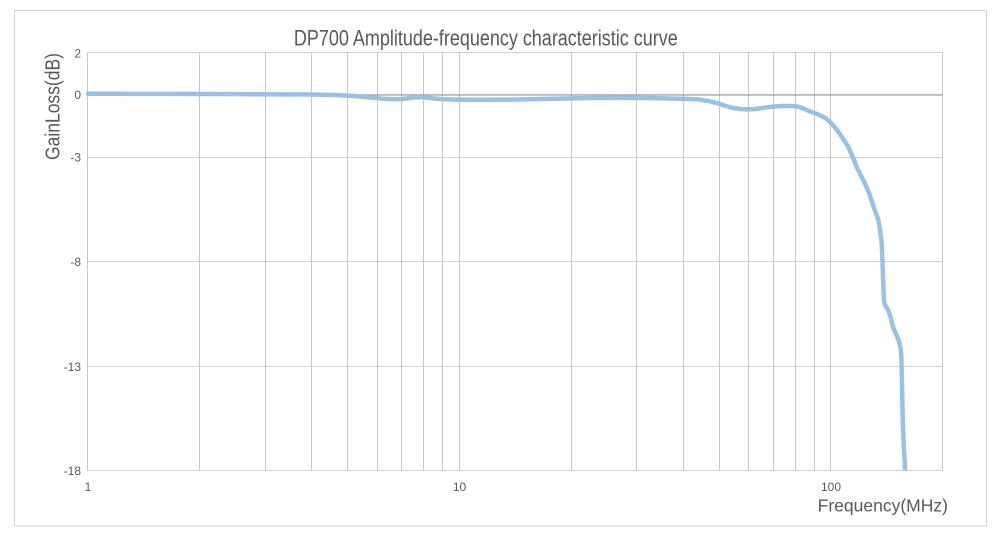 This screenshot has width=1000, height=543. I want to click on svg-text: 1, so click(88, 487).